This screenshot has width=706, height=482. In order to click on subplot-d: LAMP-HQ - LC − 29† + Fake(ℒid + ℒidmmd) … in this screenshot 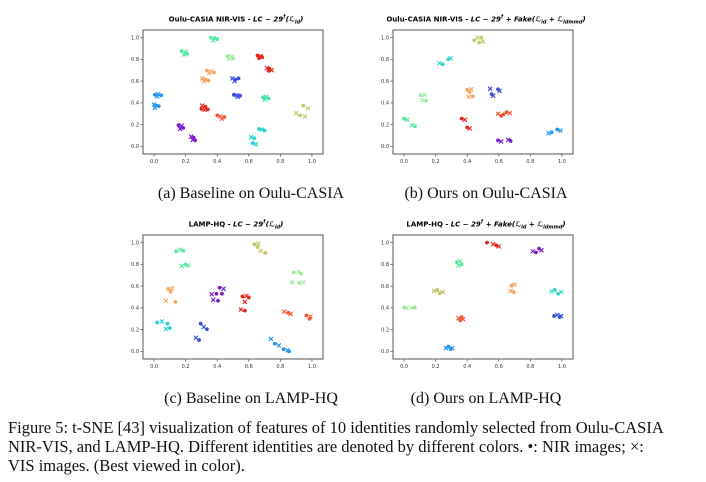, I will do `click(486, 293)`.